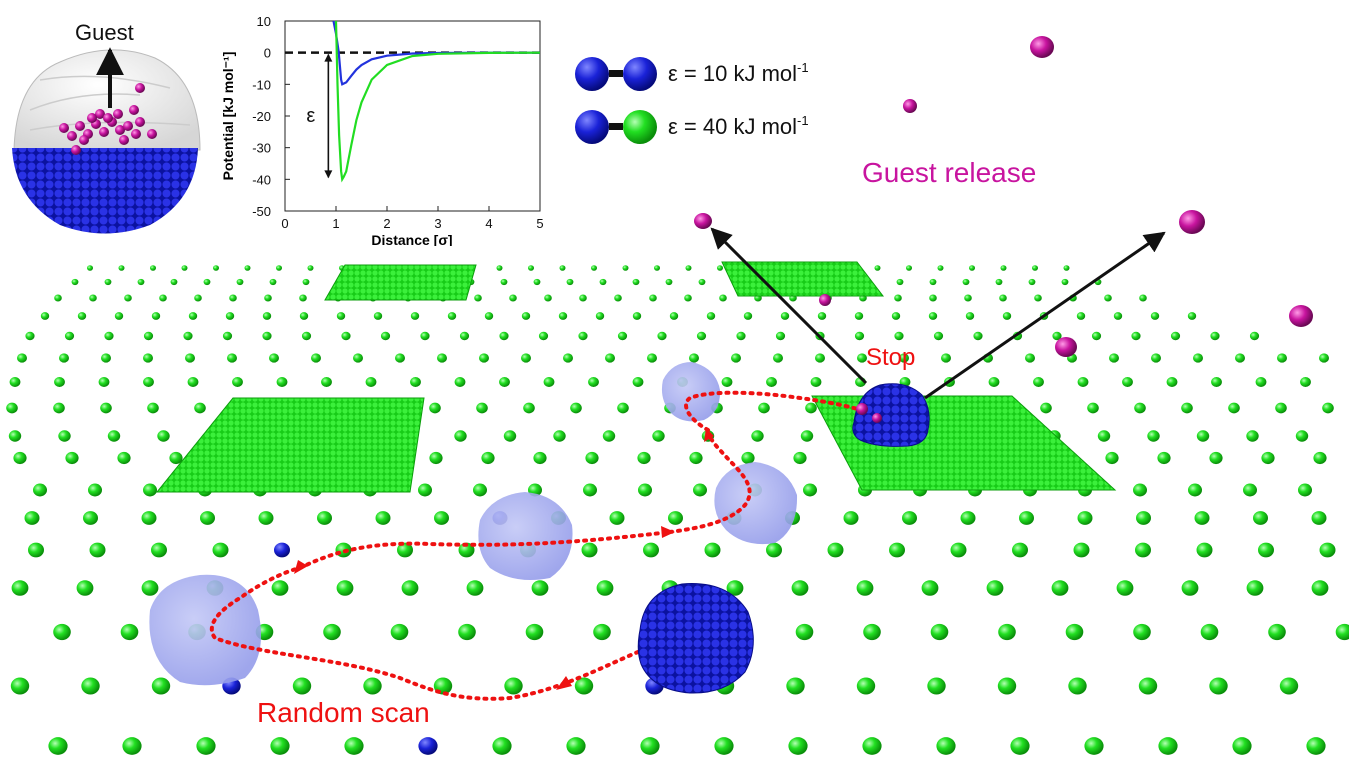  What do you see at coordinates (290, 445) in the screenshot?
I see `green-patch-front-left` at bounding box center [290, 445].